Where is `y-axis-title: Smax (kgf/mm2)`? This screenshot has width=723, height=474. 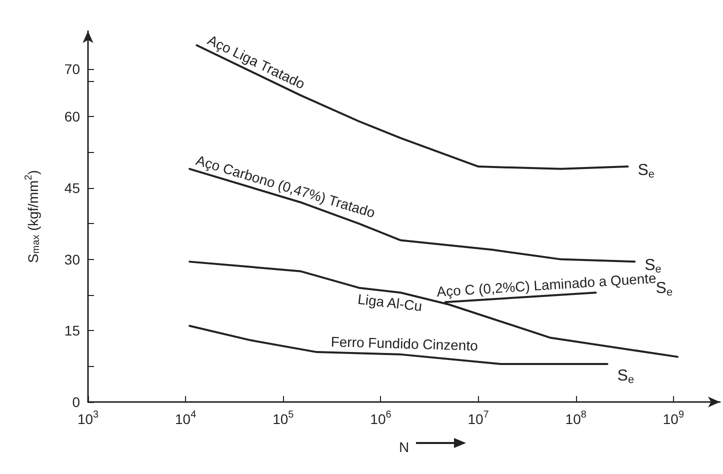 y-axis-title: Smax (kgf/mm2) is located at coordinates (33, 216).